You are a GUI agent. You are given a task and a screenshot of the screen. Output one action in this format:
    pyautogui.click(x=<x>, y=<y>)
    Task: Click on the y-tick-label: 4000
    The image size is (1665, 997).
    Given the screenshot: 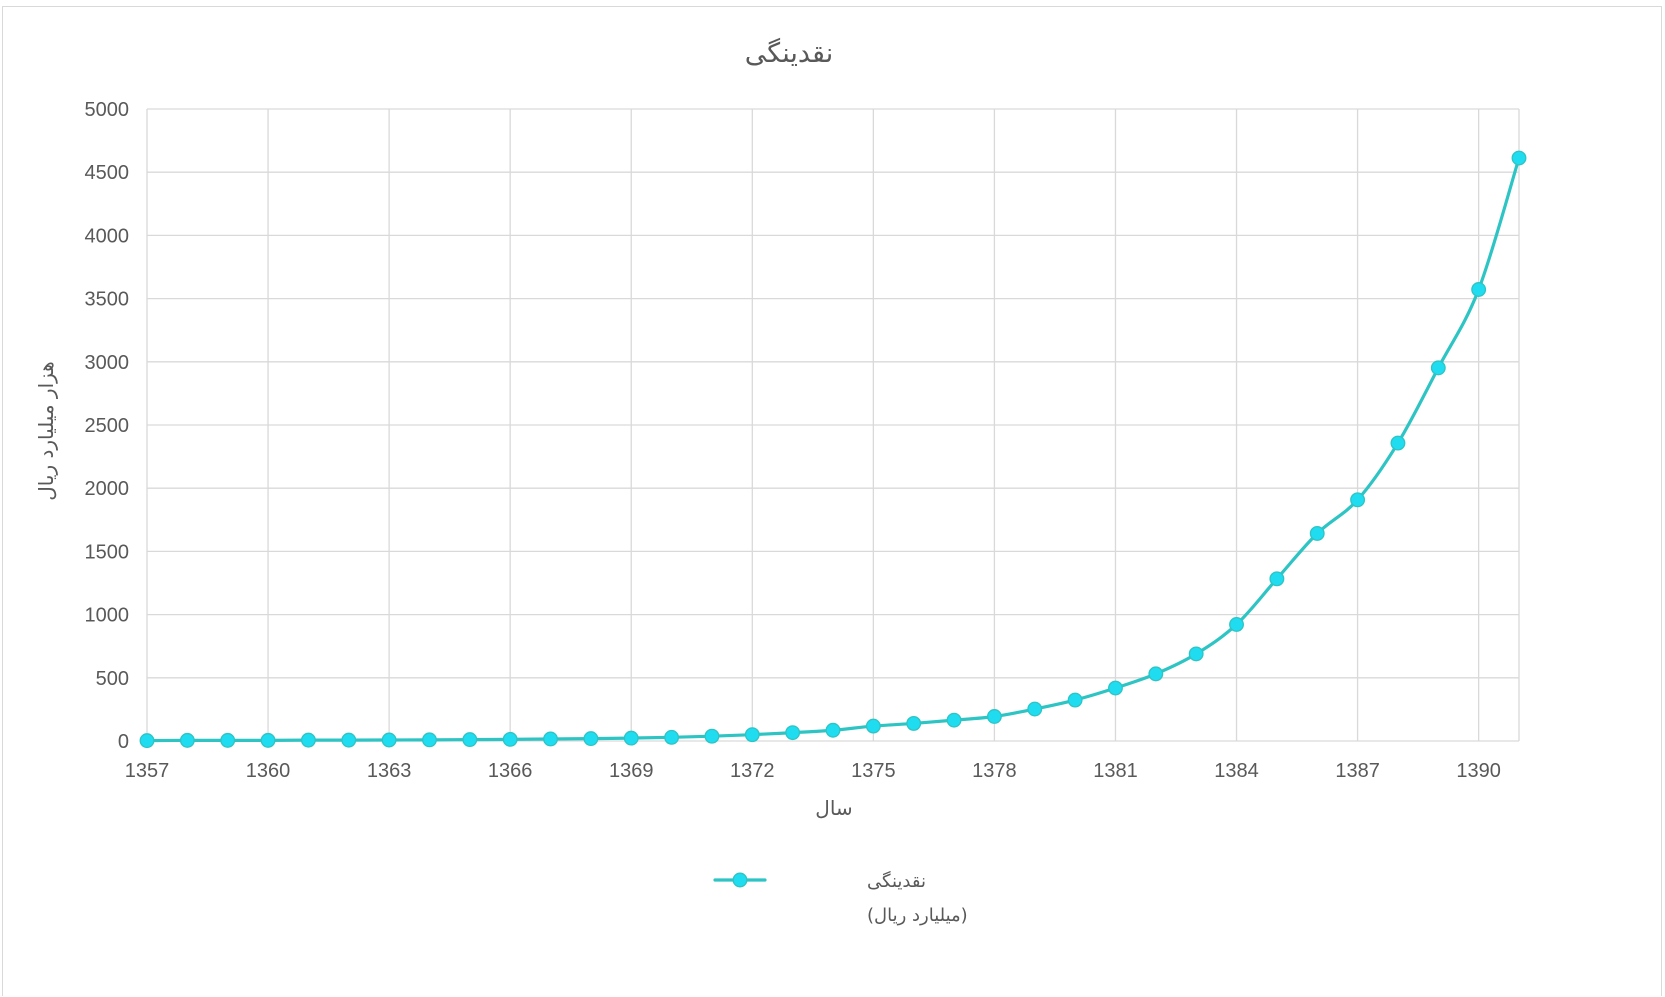 What is the action you would take?
    pyautogui.click(x=107, y=236)
    